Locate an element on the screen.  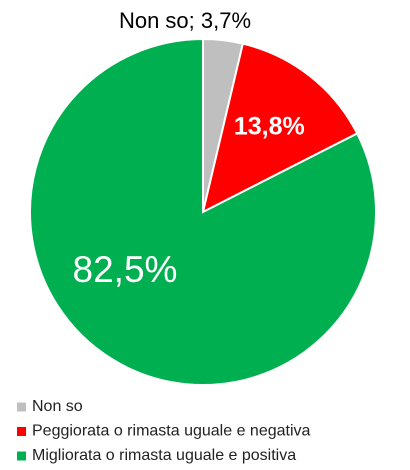
data-label: 82,5% is located at coordinates (125, 269).